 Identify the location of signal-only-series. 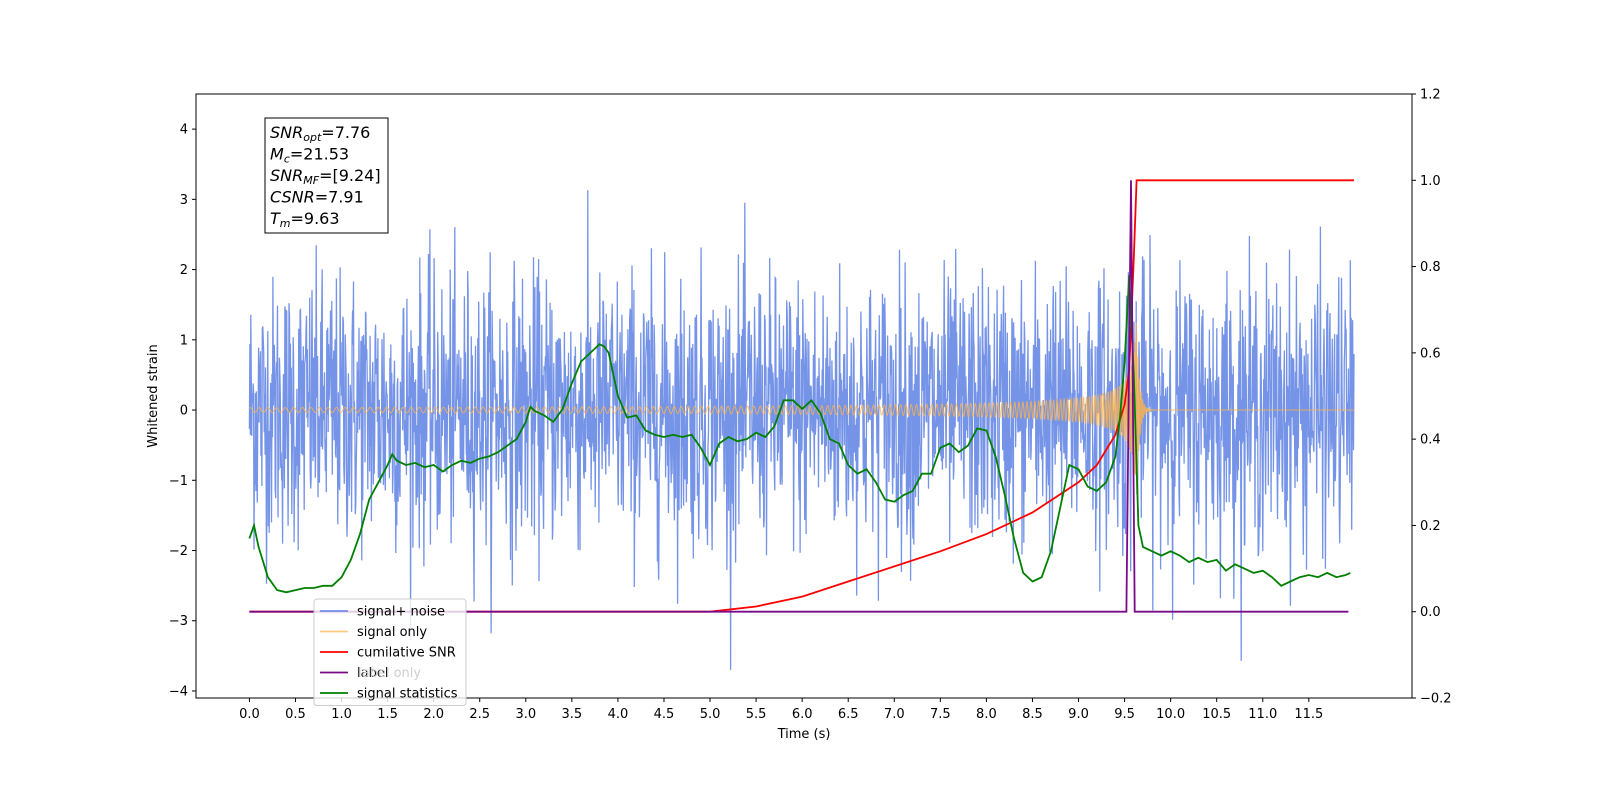
(801, 408).